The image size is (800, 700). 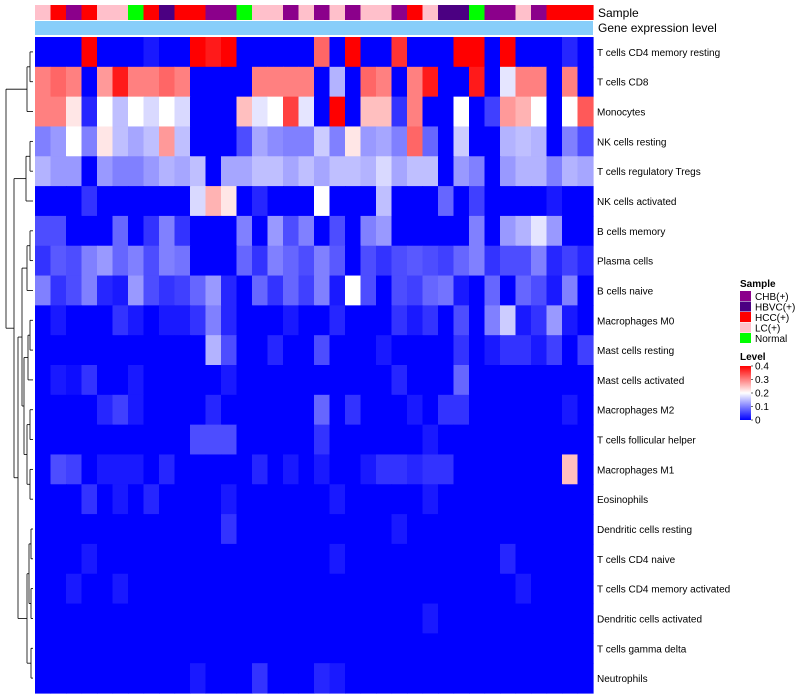 I want to click on level-legend-tick-label: 0.4, so click(x=762, y=367).